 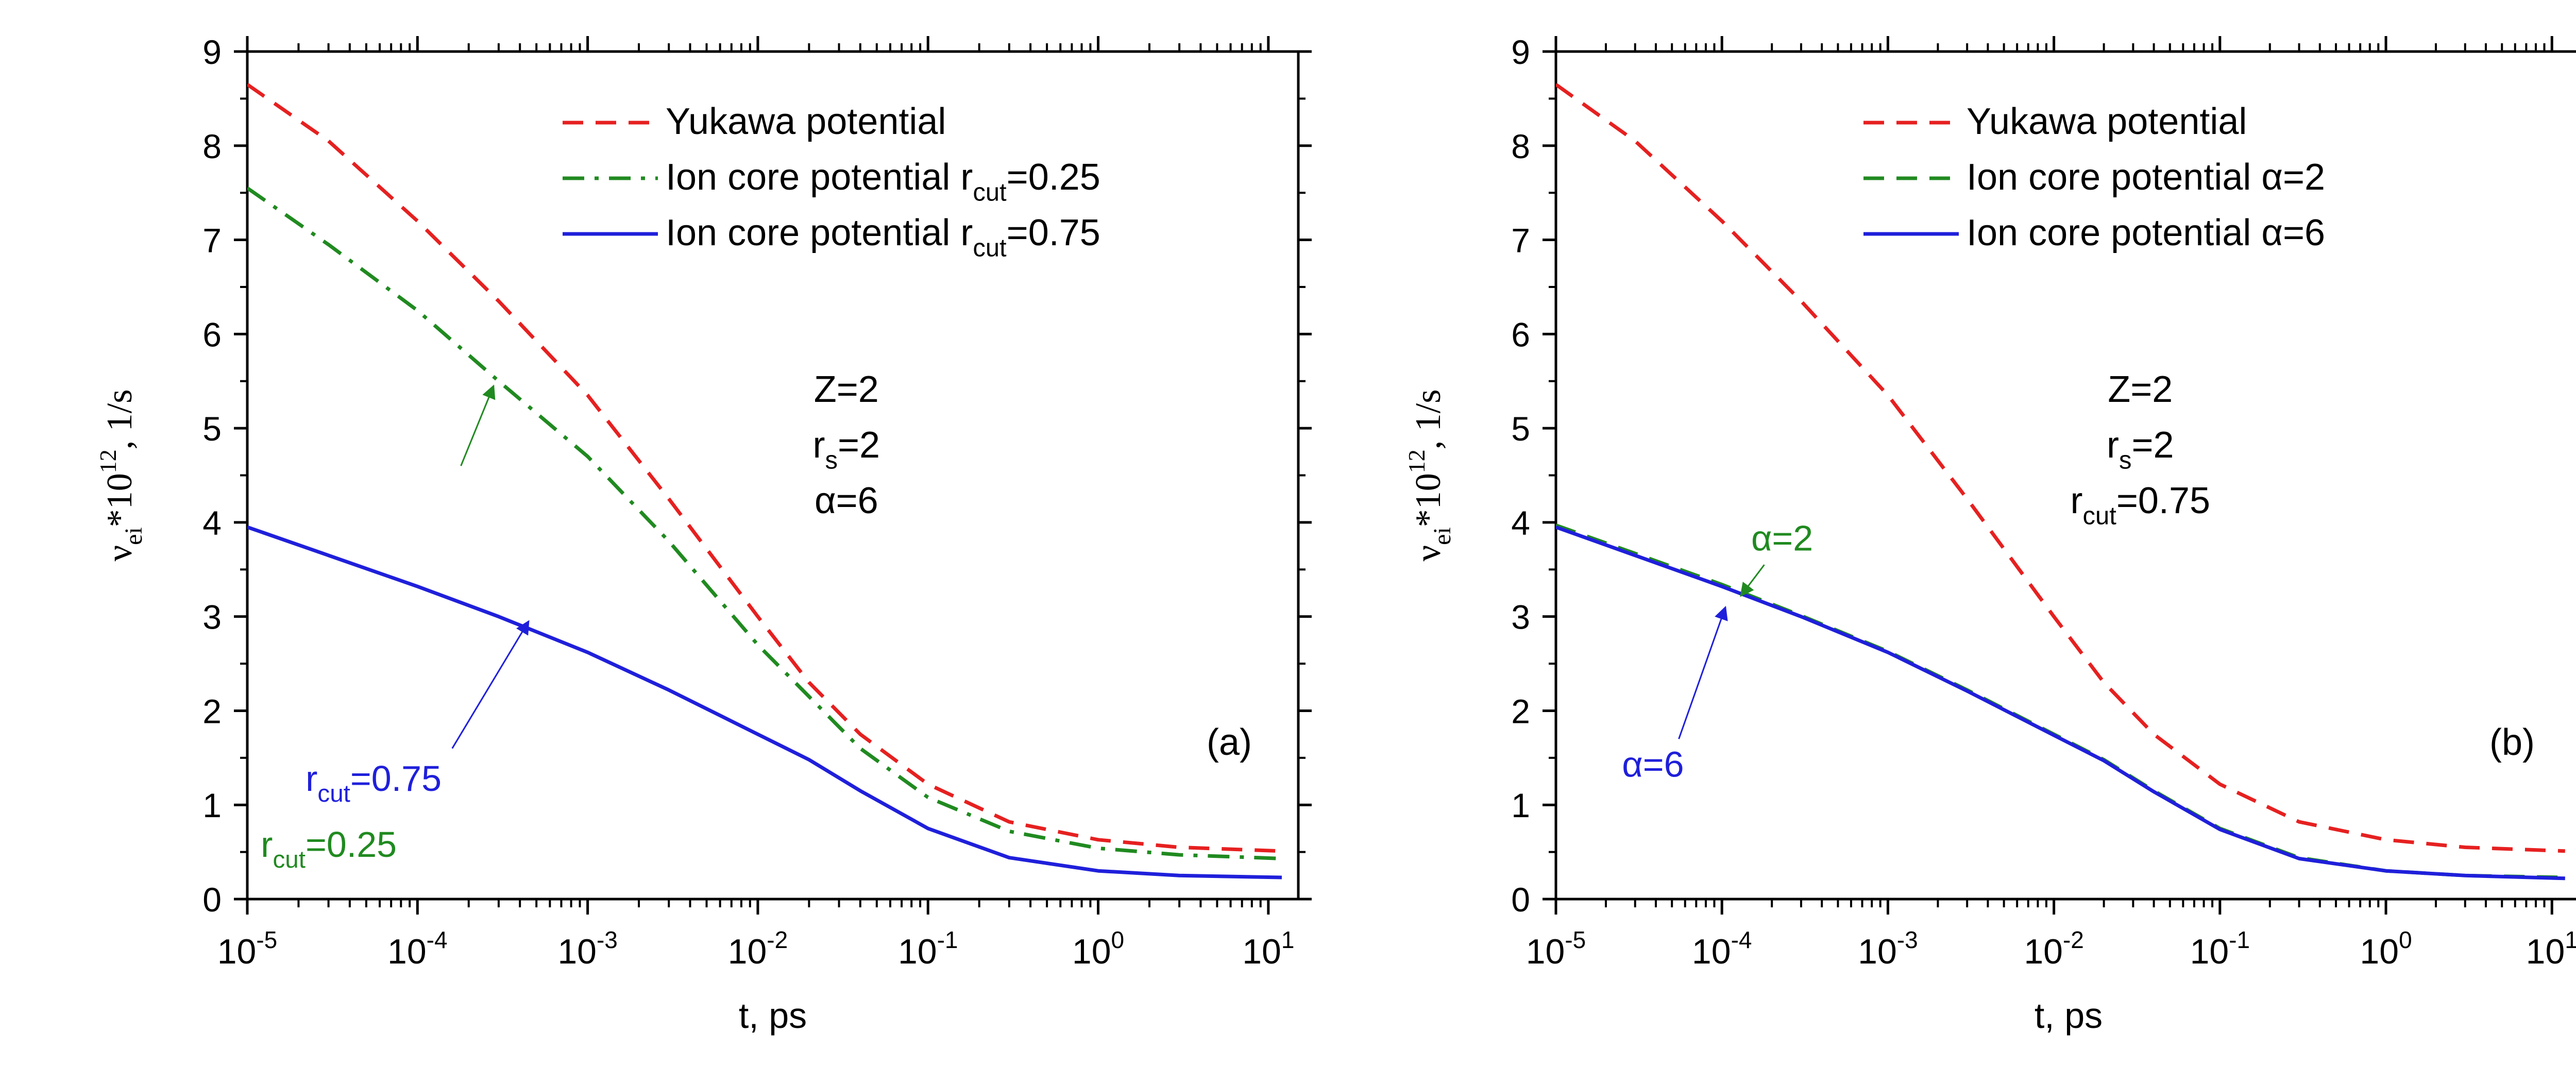 What do you see at coordinates (883, 237) in the screenshot?
I see `legend-entry: Ion core potential rcut=0.75` at bounding box center [883, 237].